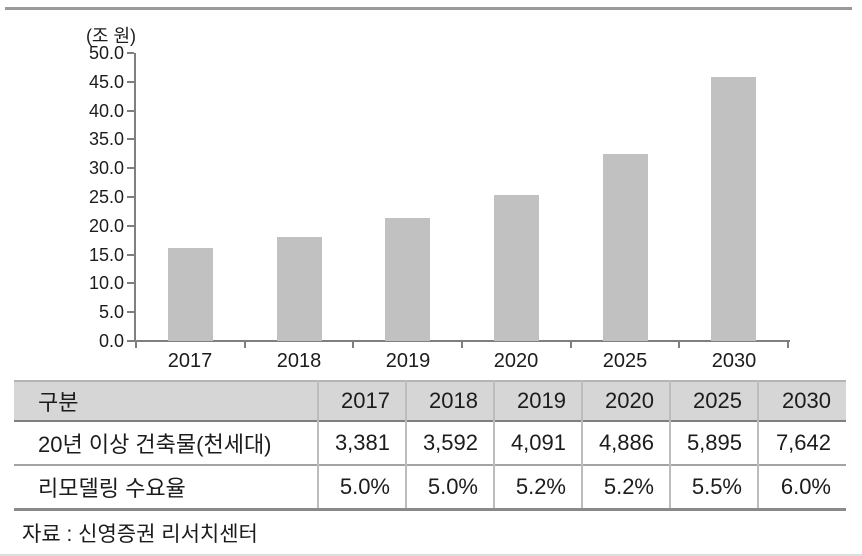 This screenshot has height=556, width=862. What do you see at coordinates (801, 443) in the screenshot?
I see `table-cell: 7,642` at bounding box center [801, 443].